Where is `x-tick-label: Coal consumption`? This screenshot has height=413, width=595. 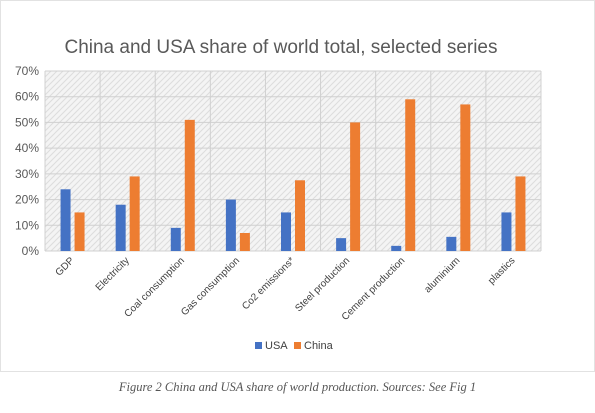 x-tick-label: Coal consumption is located at coordinates (155, 287).